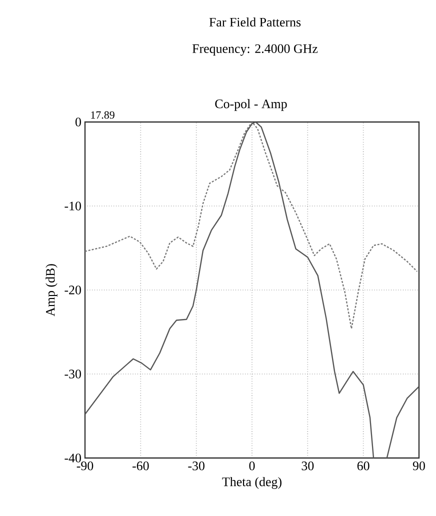 The image size is (436, 516). What do you see at coordinates (255, 50) in the screenshot?
I see `chart-subtitle: Frequency: 2.4000 GHz` at bounding box center [255, 50].